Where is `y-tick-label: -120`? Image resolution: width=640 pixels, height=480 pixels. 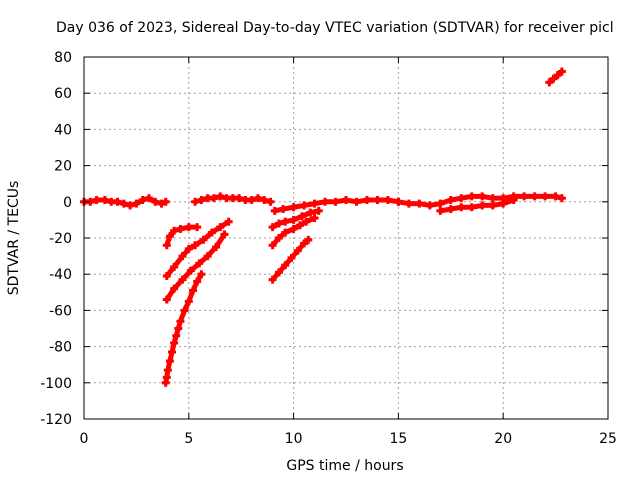 y-tick-label: -120 is located at coordinates (56, 420).